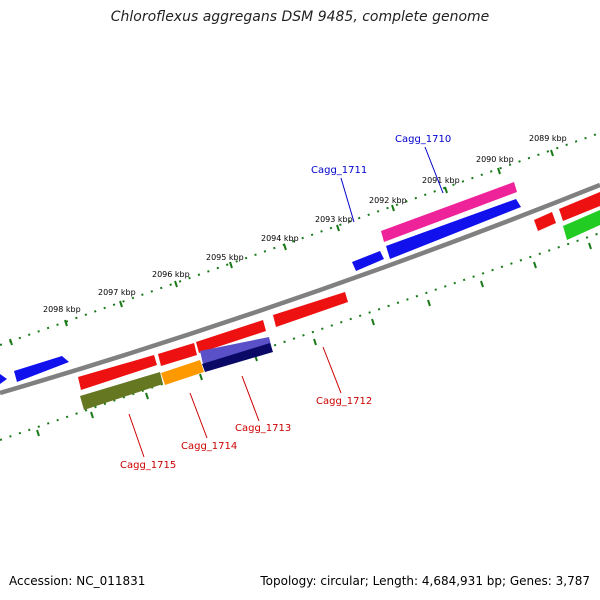 This screenshot has width=600, height=600. I want to click on accession-text: Accession: NC_011831, so click(77, 581).